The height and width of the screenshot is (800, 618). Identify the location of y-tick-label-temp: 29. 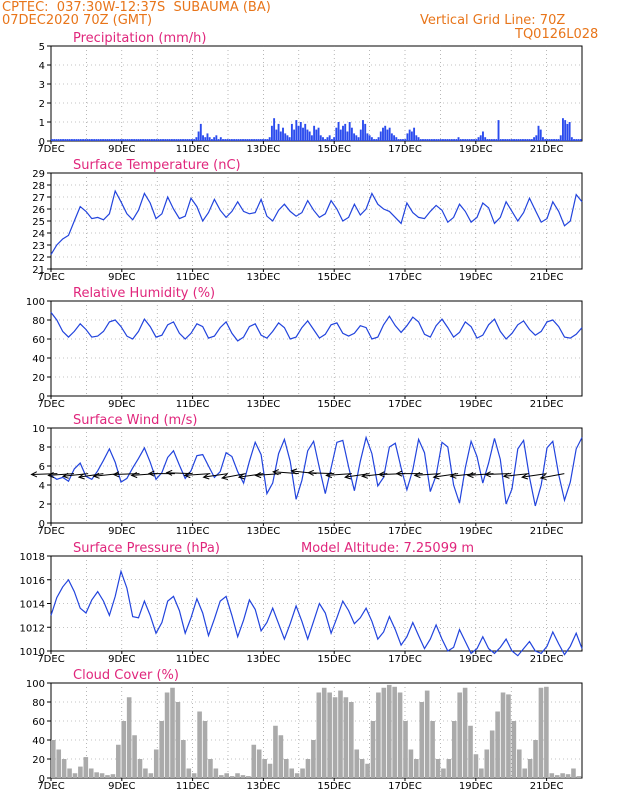
(38, 174).